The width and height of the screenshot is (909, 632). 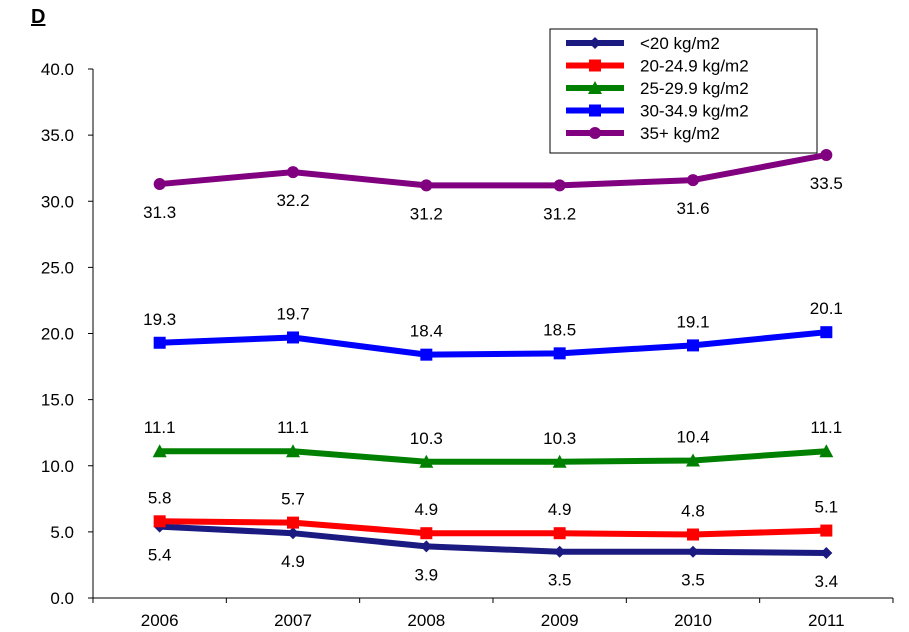 I want to click on data-label: 18.5, so click(x=559, y=329).